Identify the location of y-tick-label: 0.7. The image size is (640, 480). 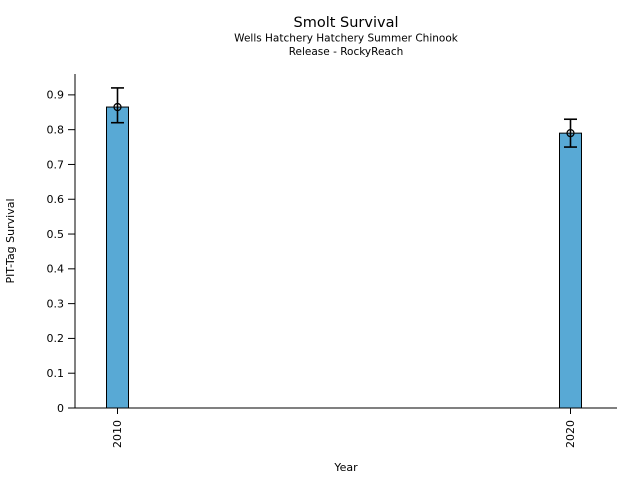
(56, 164).